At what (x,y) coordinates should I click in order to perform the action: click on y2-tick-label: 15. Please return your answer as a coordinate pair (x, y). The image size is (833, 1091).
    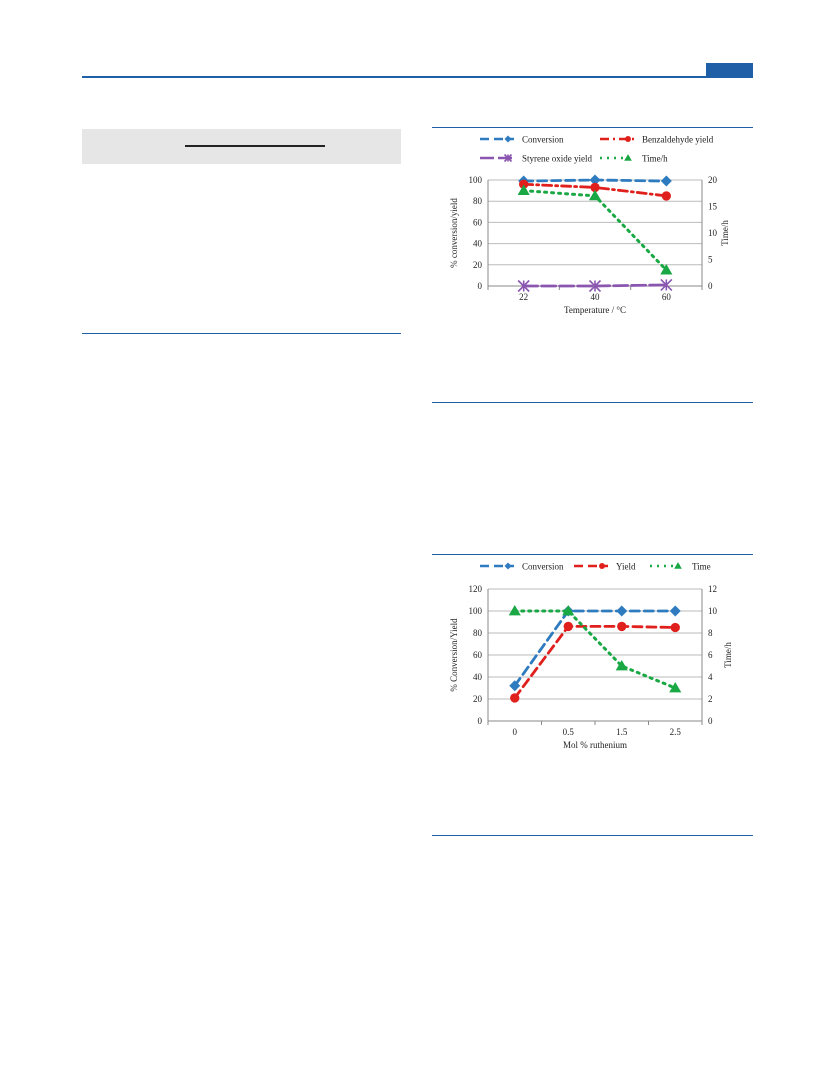
    Looking at the image, I should click on (713, 207).